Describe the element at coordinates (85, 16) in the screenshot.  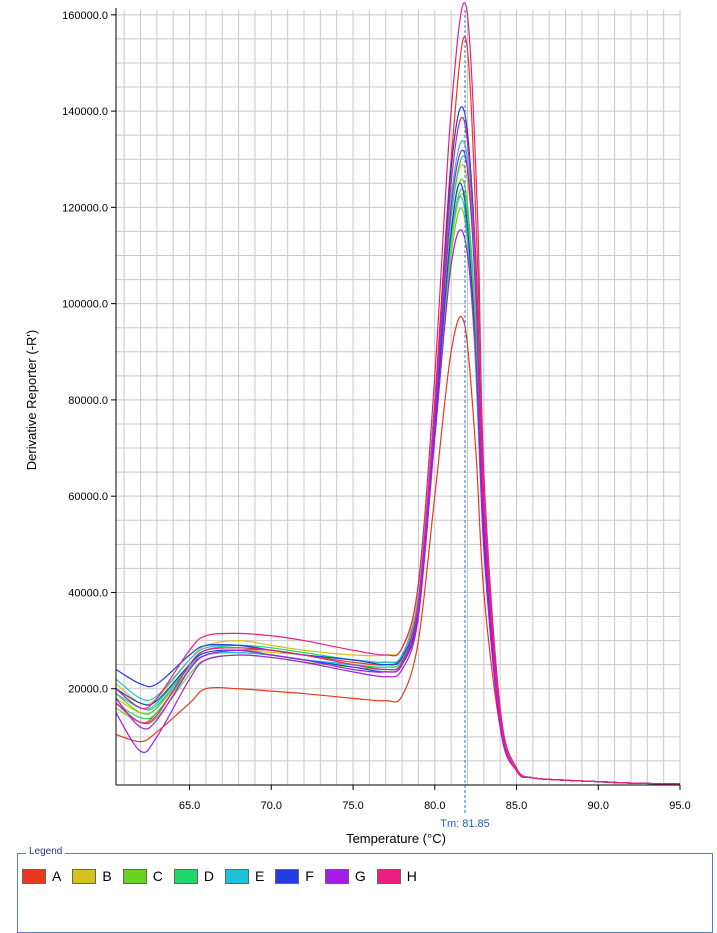
I see `y-tick-label: 160000.0` at that location.